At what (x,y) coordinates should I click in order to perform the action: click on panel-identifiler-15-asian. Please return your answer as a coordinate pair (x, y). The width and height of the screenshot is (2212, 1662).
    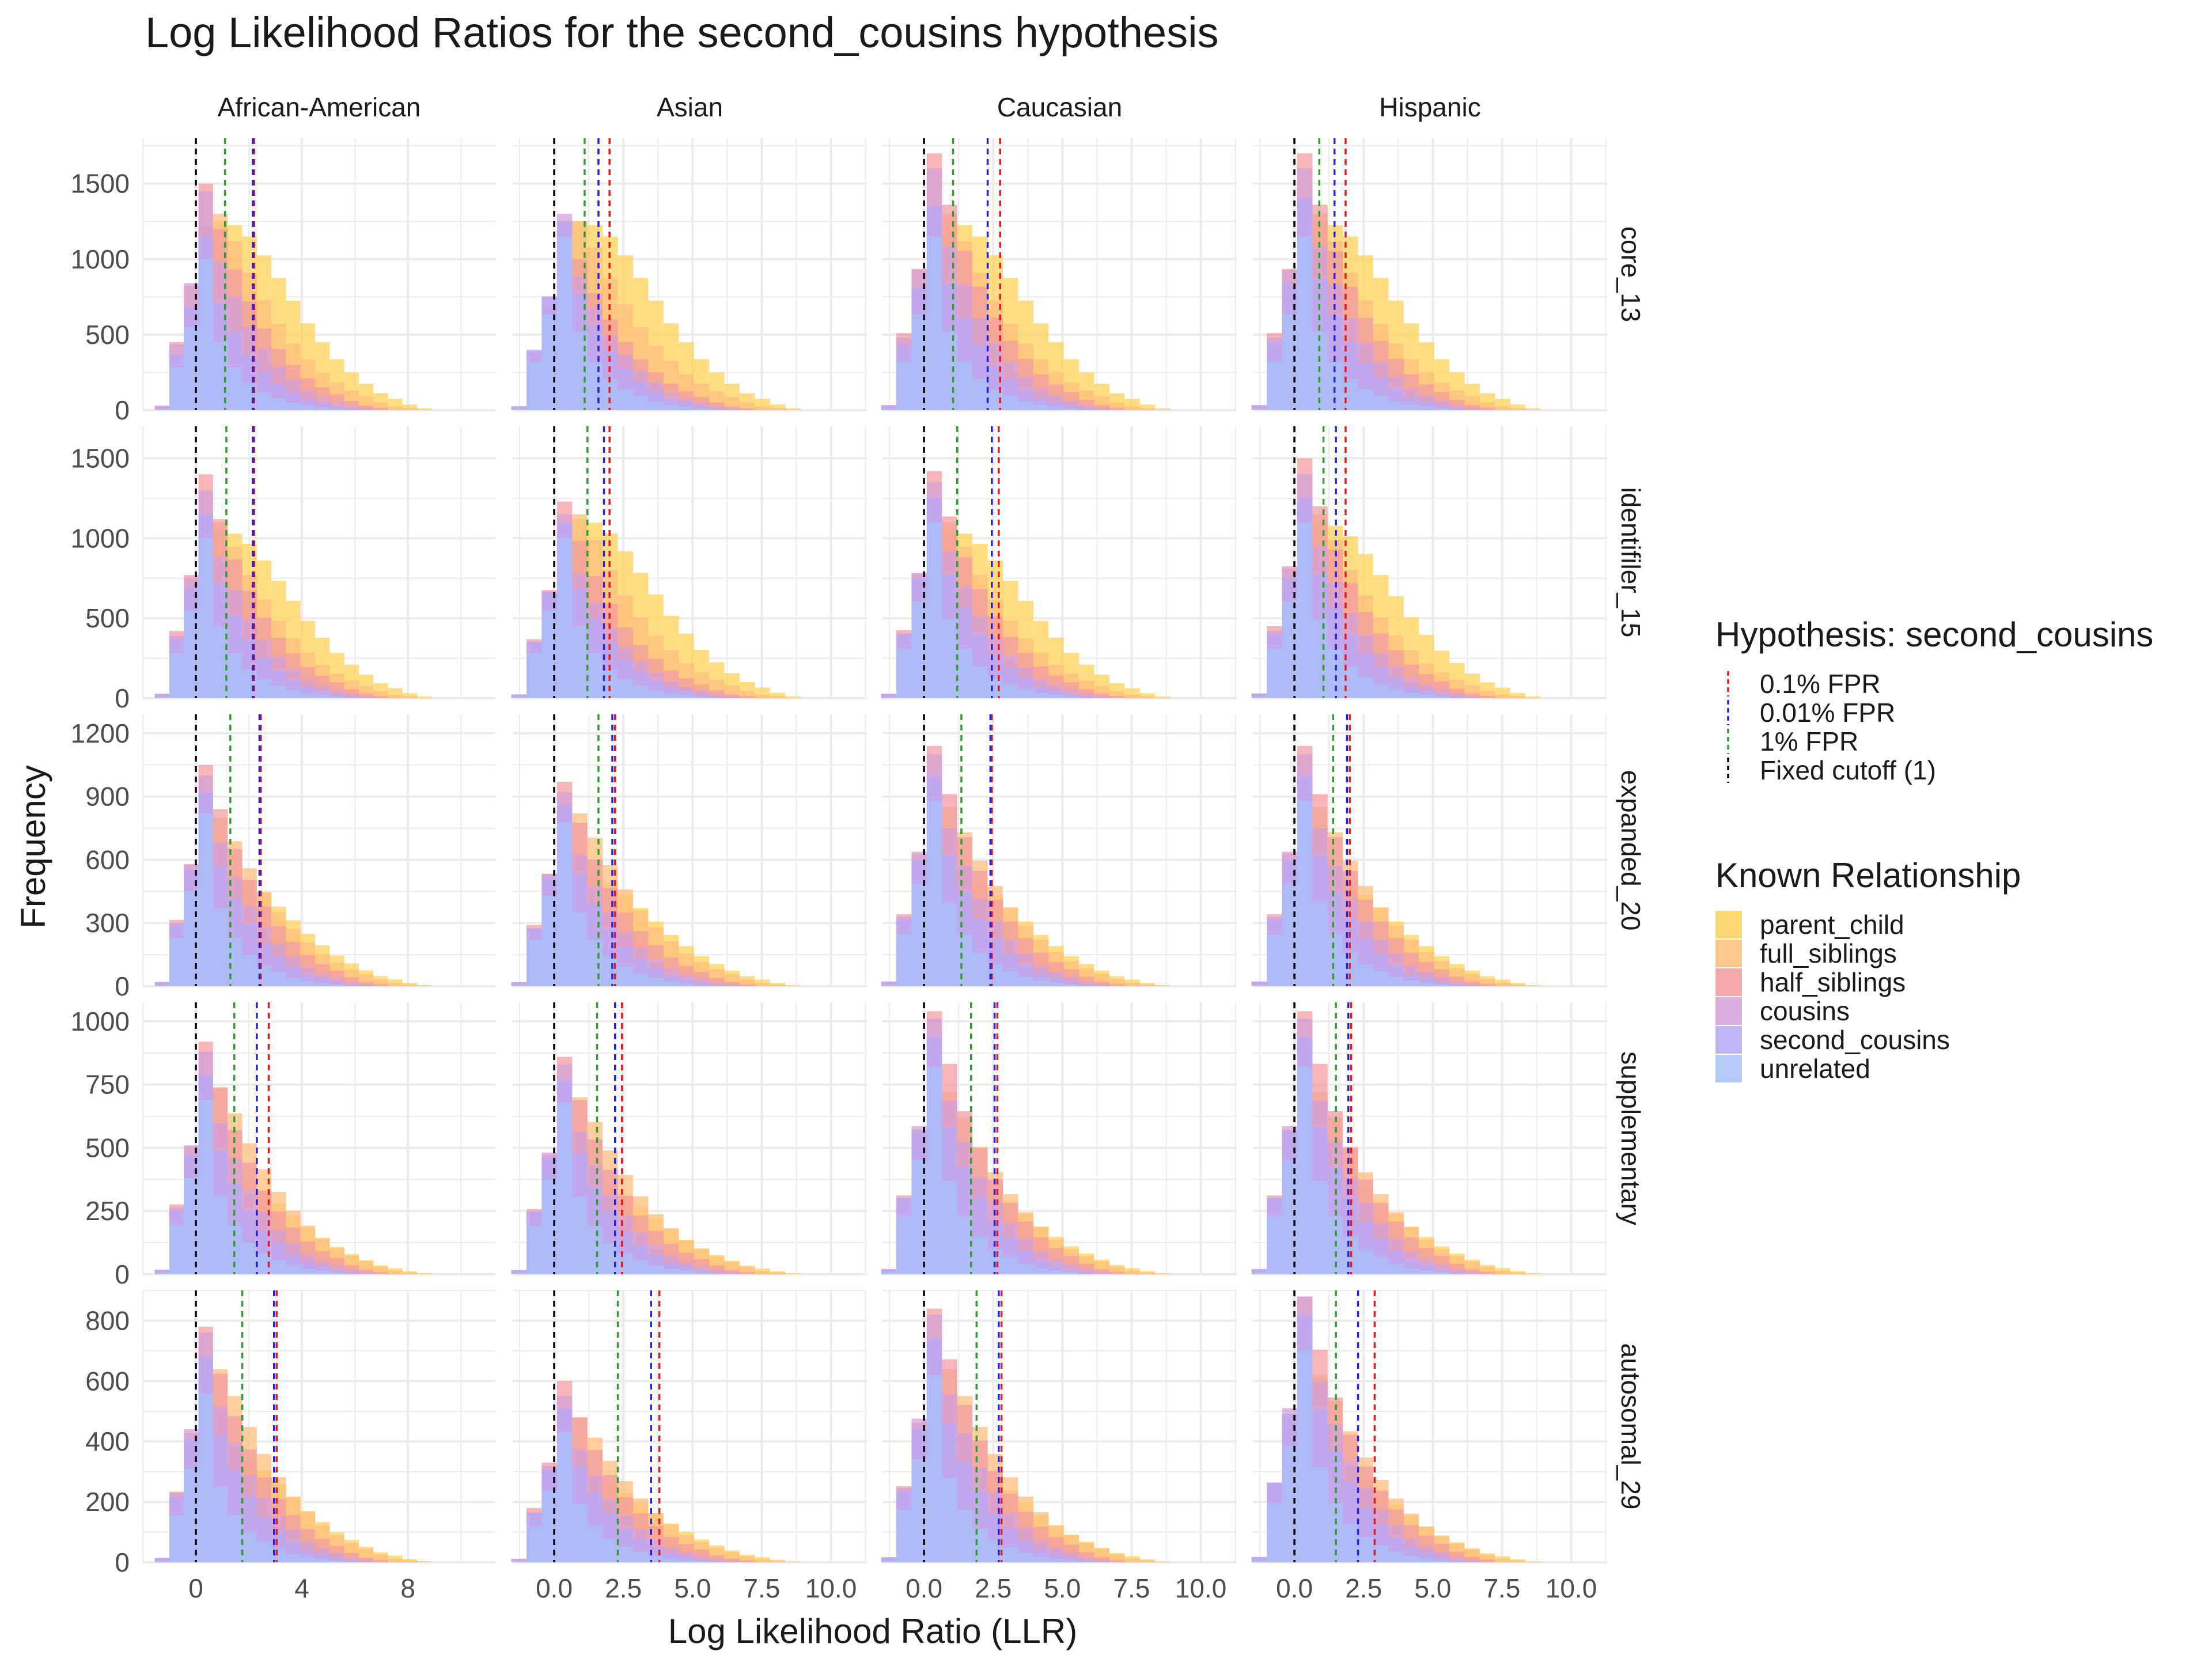
    Looking at the image, I should click on (689, 562).